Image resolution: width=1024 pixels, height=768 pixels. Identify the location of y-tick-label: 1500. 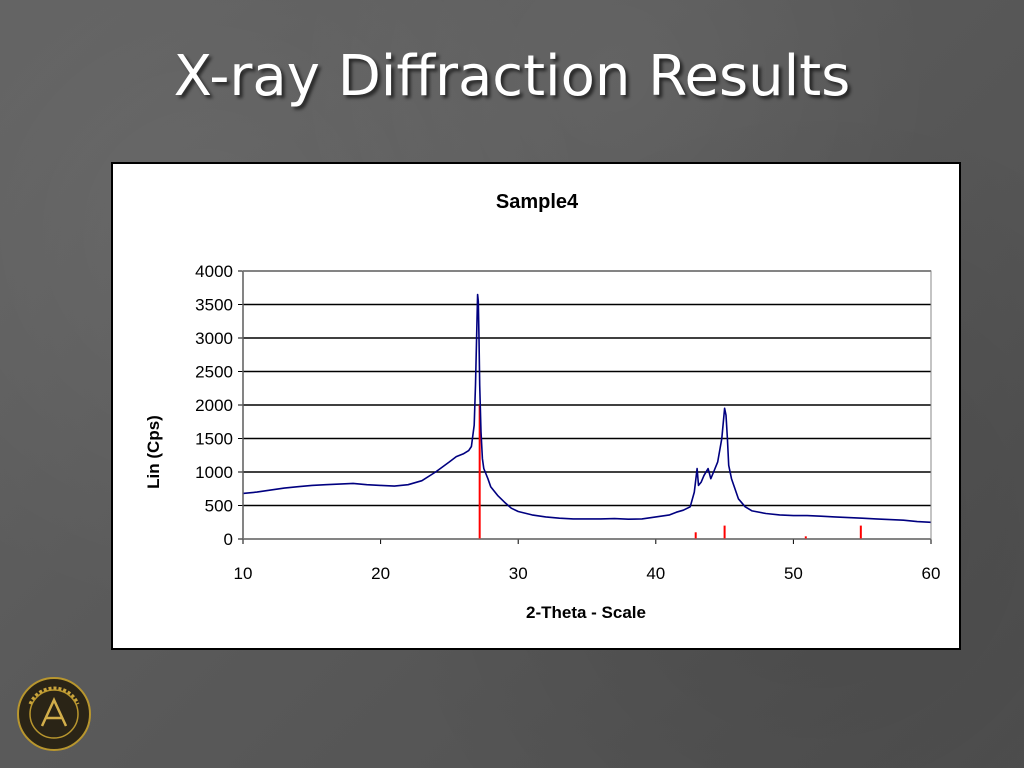
(214, 439).